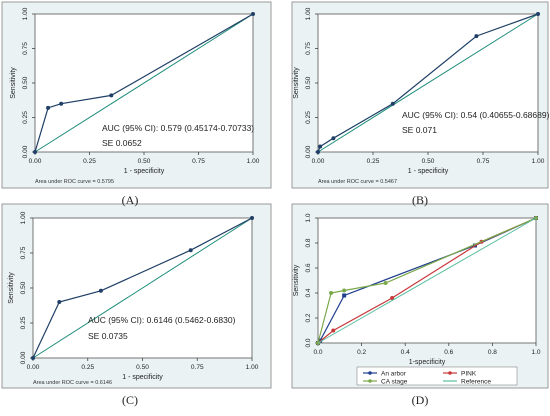 This screenshot has width=550, height=416. What do you see at coordinates (308, 217) in the screenshot?
I see `y-tick-label: 1.0` at bounding box center [308, 217].